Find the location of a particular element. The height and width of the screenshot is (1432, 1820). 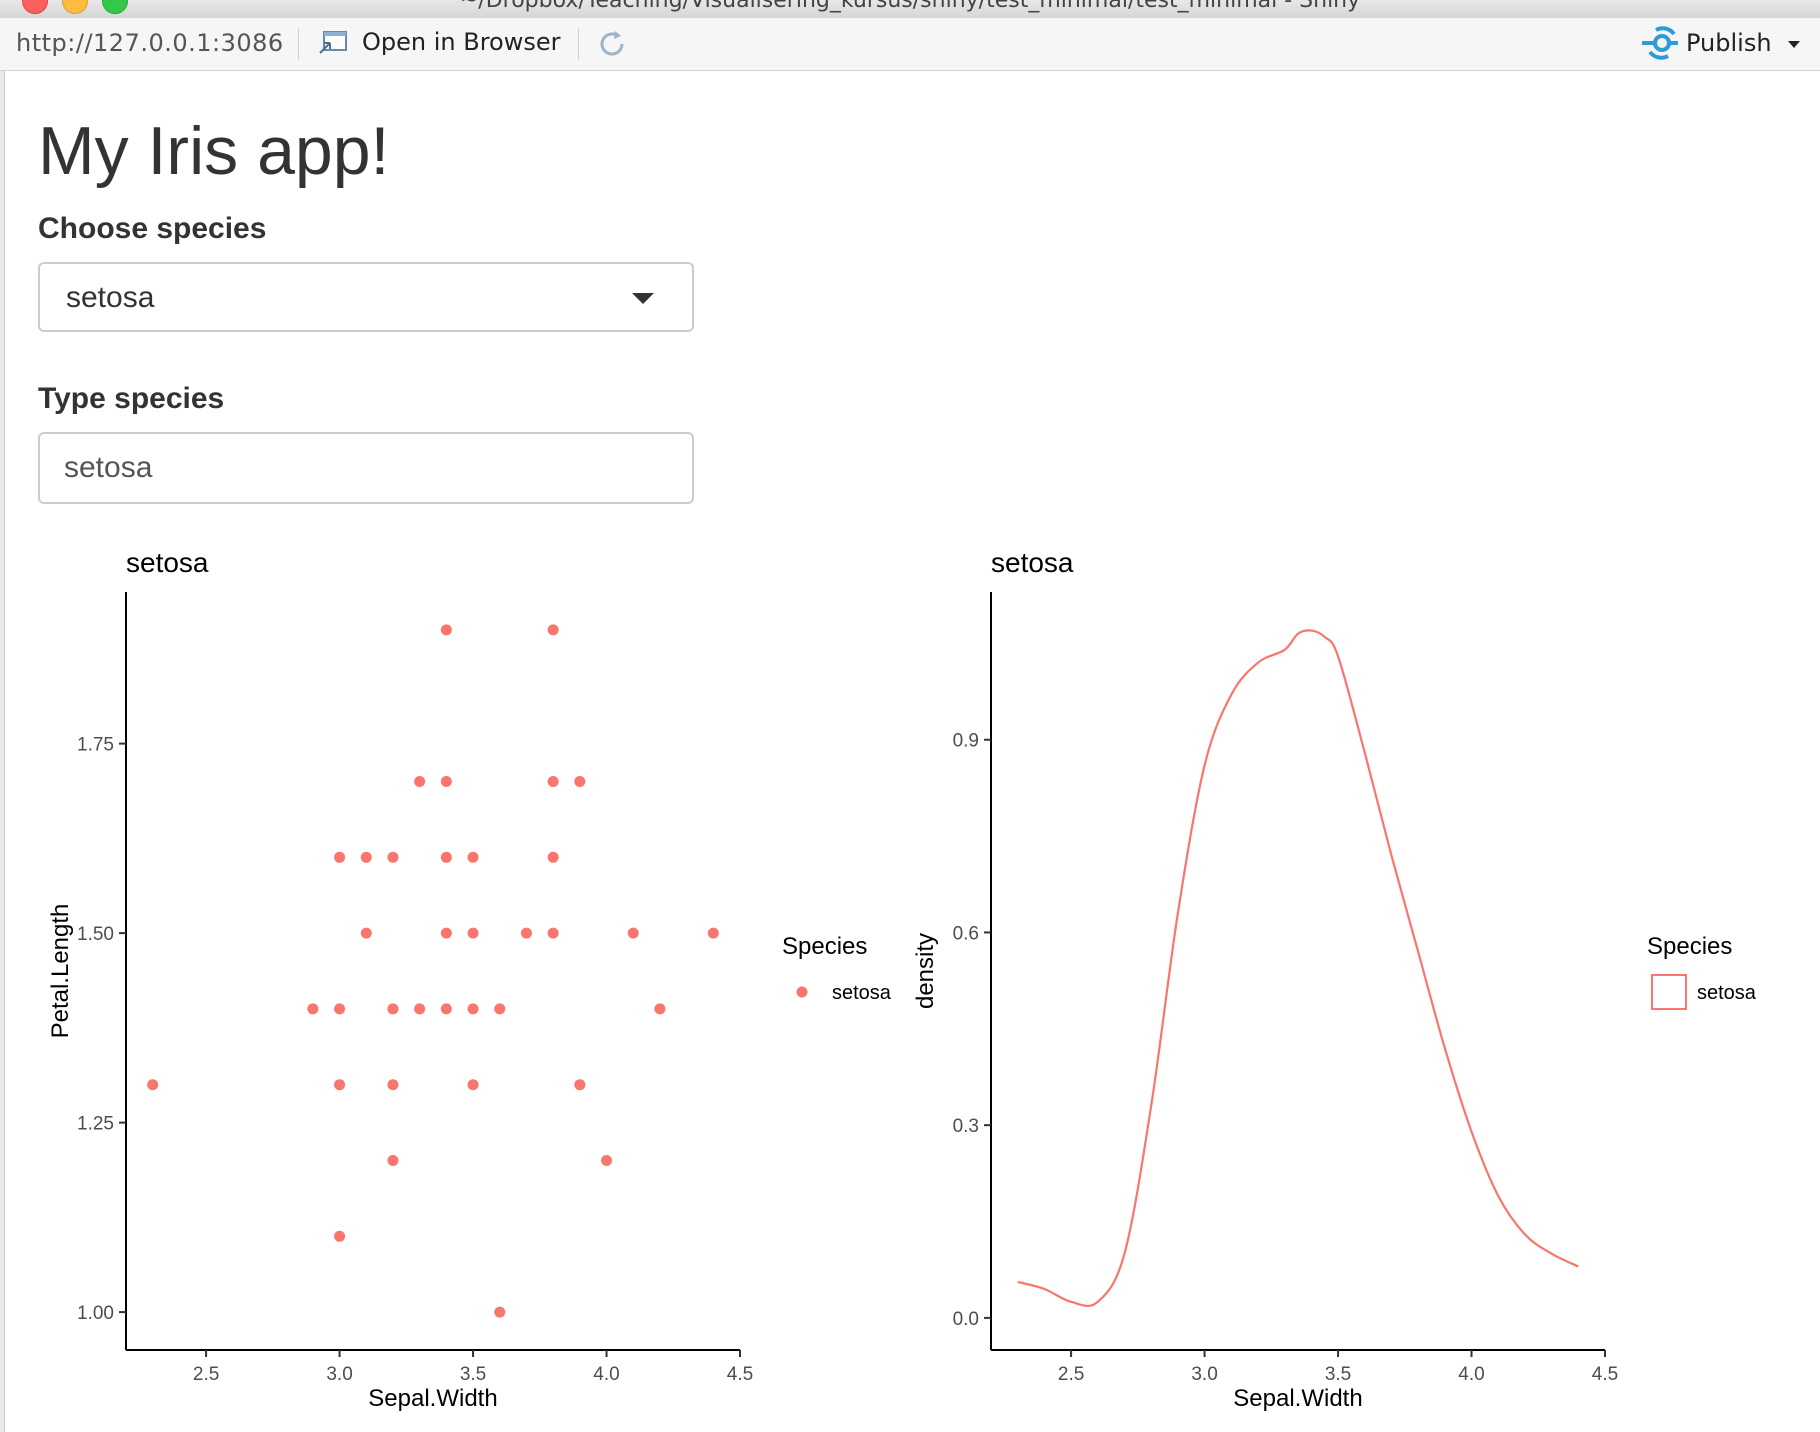

species-select-value: setosa is located at coordinates (110, 297).